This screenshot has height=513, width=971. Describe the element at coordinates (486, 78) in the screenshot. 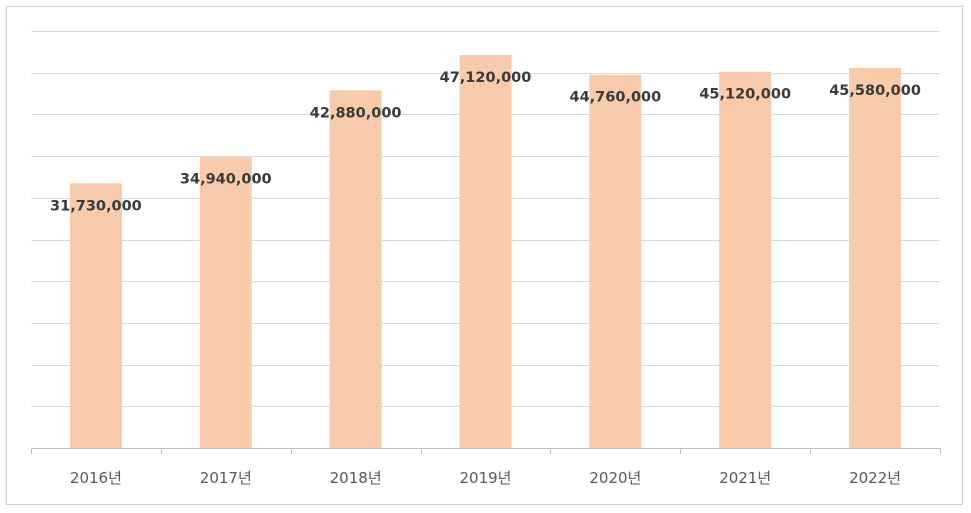

I see `data-label: 47,120,000` at that location.